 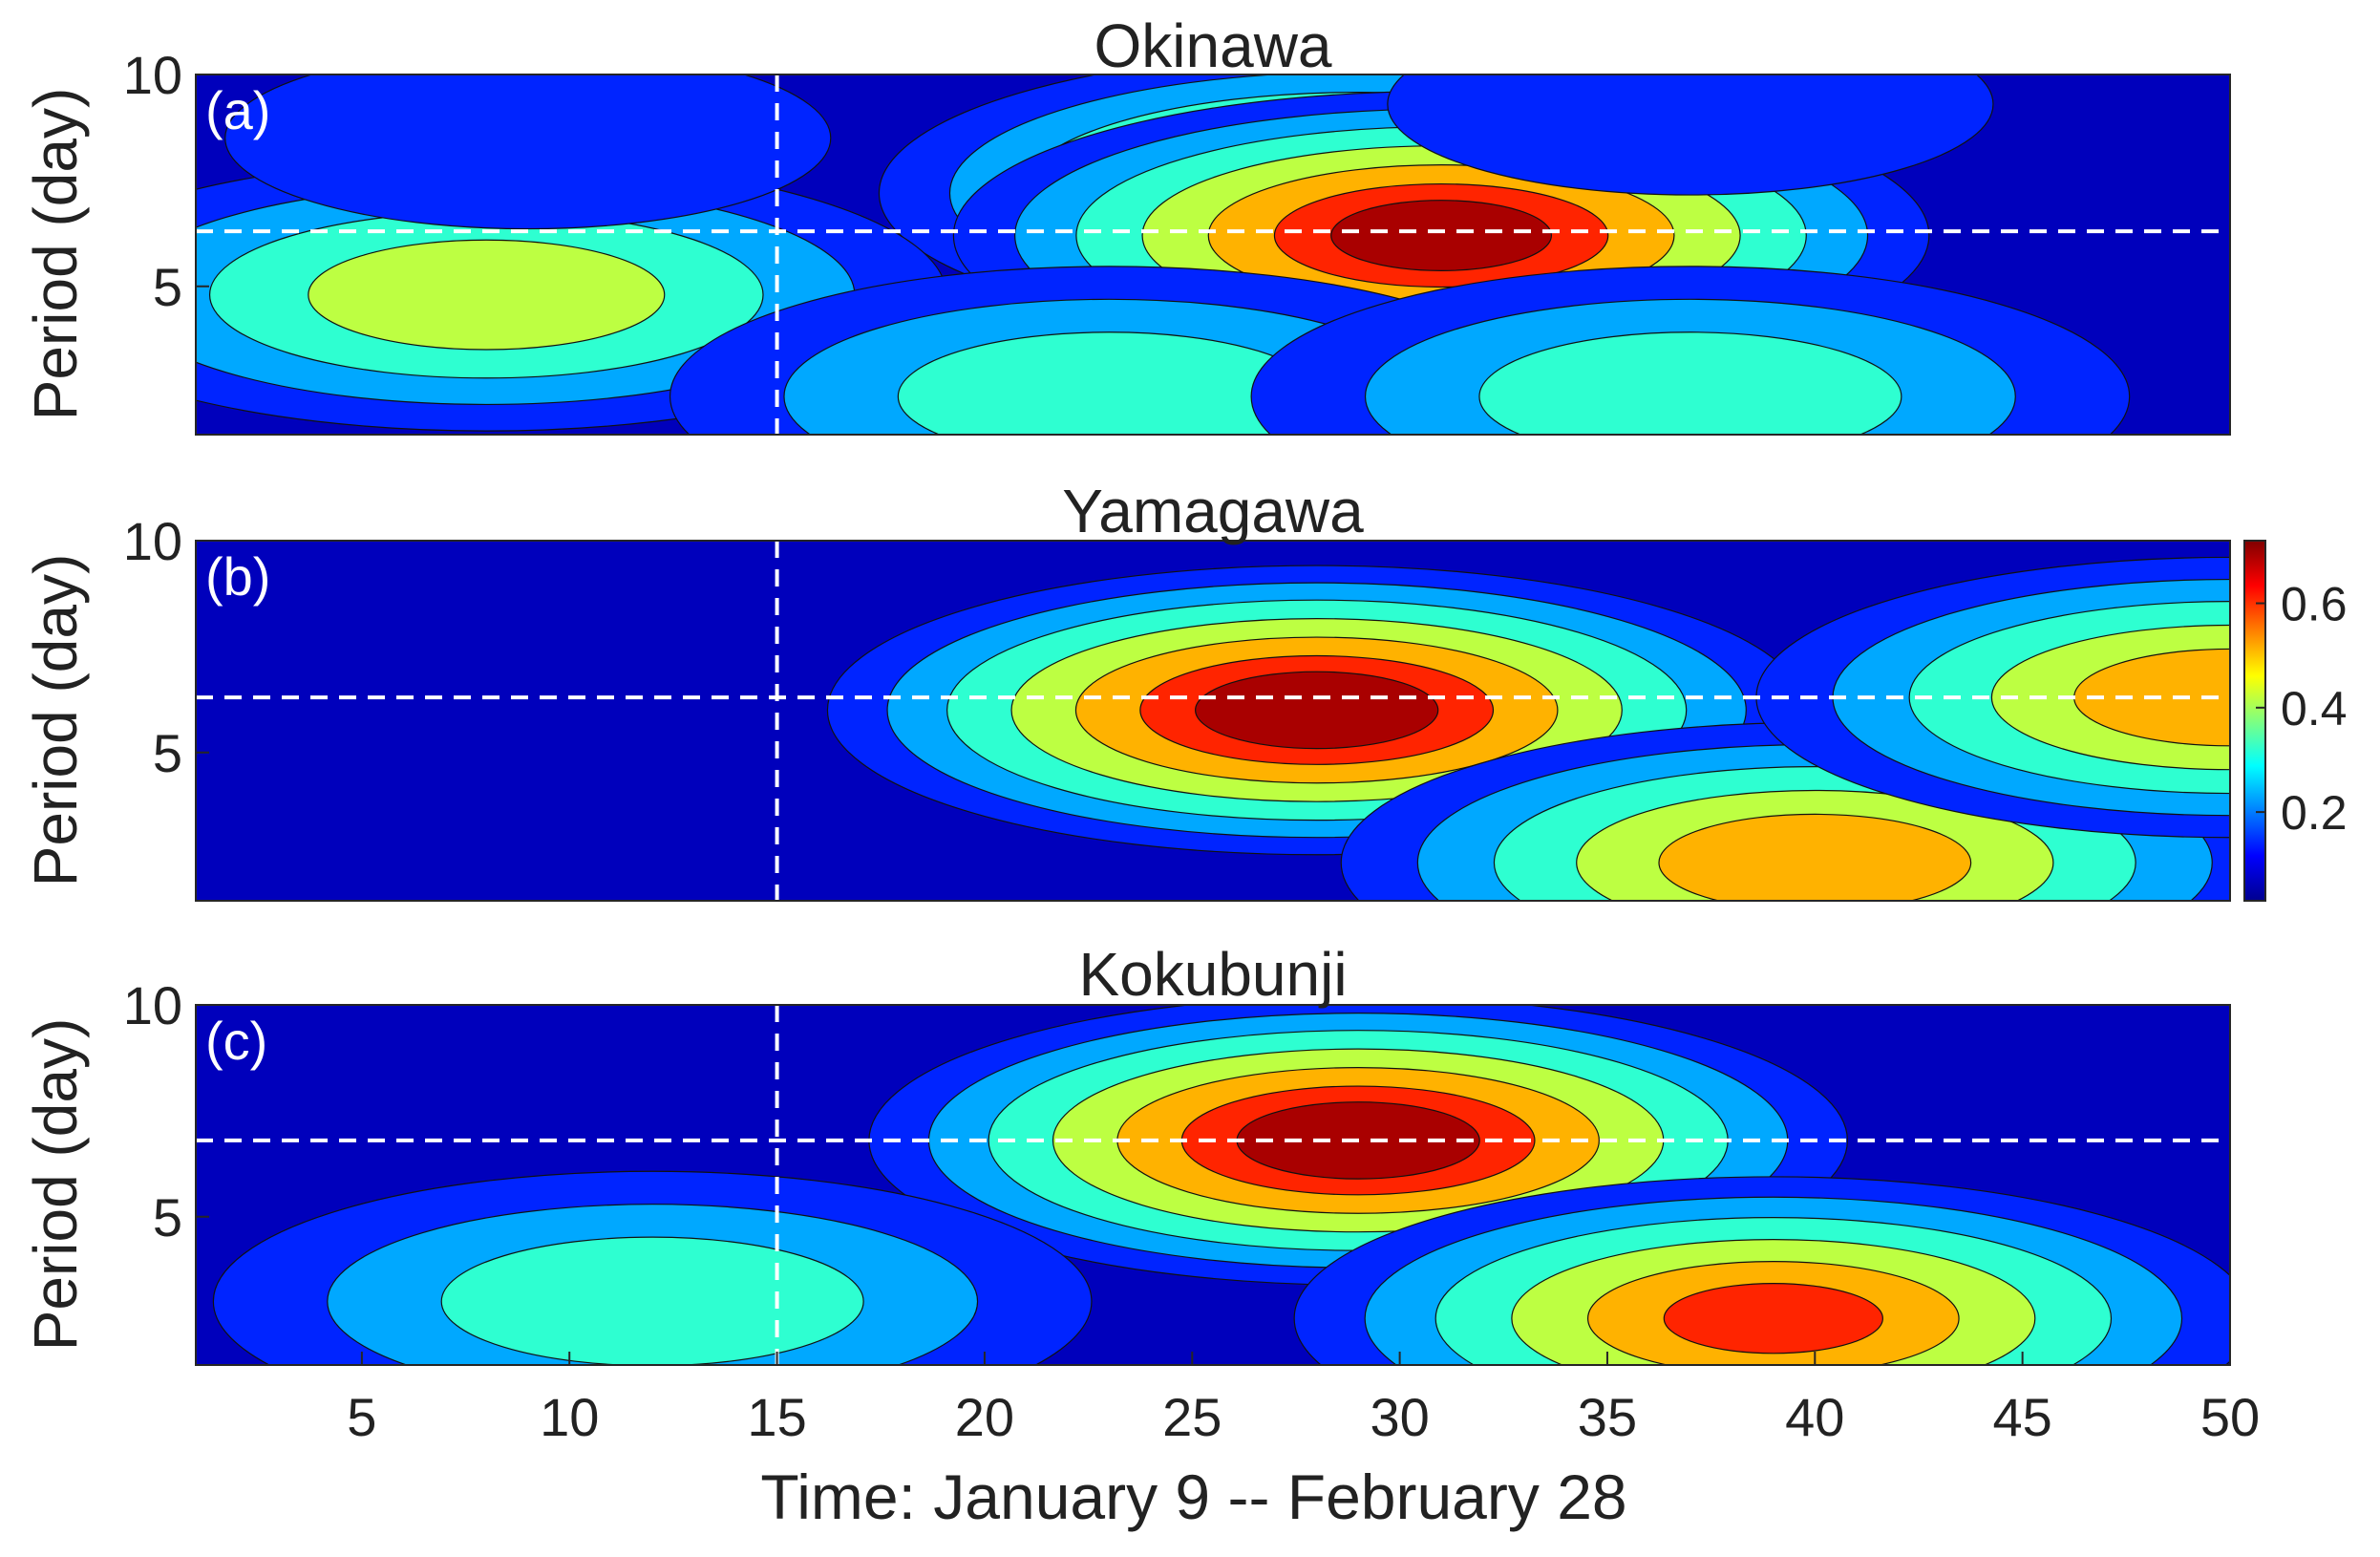 What do you see at coordinates (570, 1417) in the screenshot?
I see `x-tick-label: 10` at bounding box center [570, 1417].